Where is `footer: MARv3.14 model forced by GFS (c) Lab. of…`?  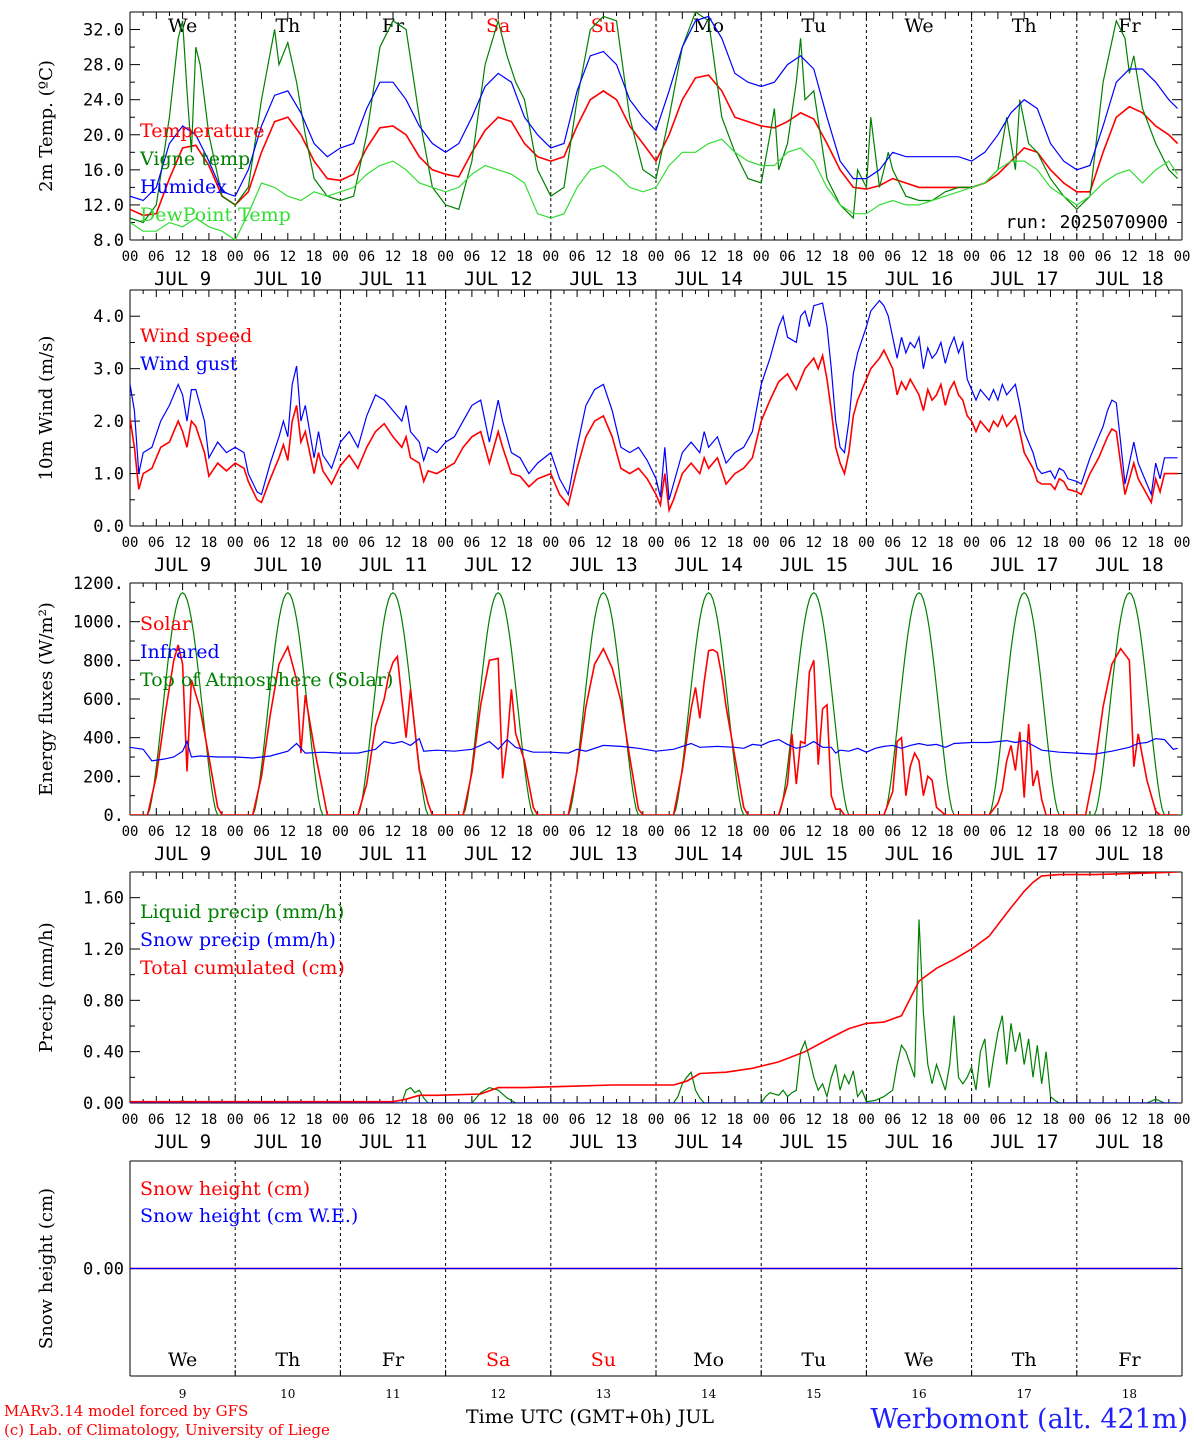
footer: MARv3.14 model forced by GFS (c) Lab. of… is located at coordinates (596, 1420).